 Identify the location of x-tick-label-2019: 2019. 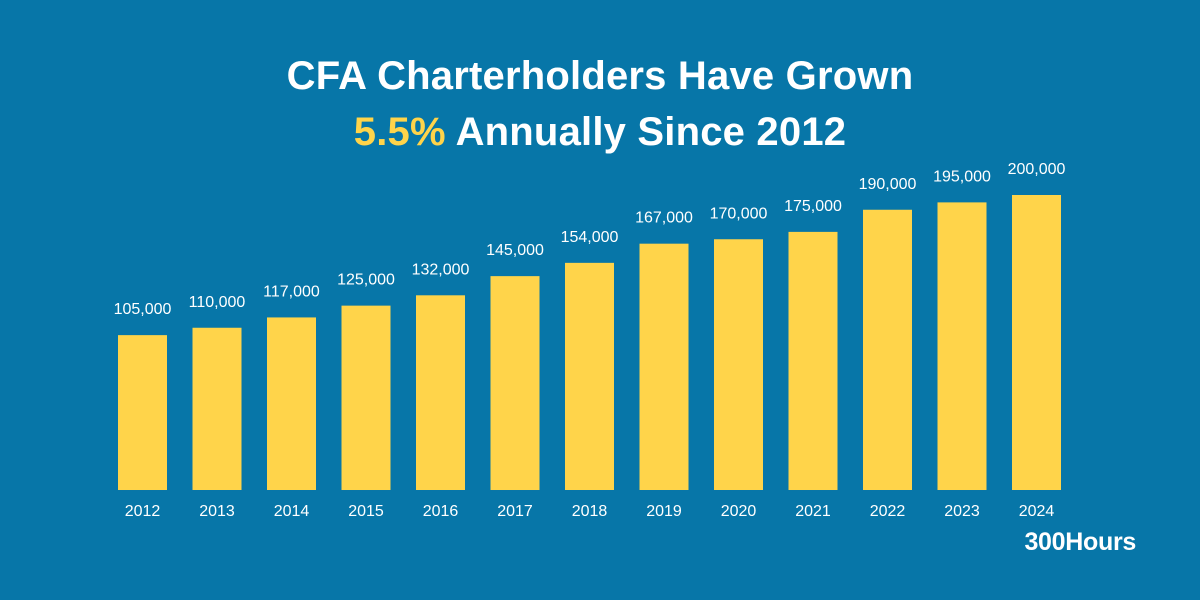
(664, 511).